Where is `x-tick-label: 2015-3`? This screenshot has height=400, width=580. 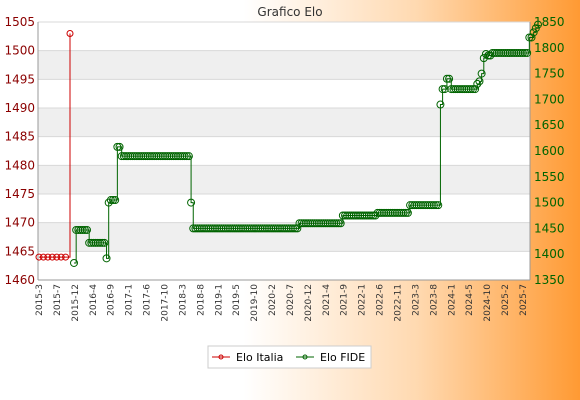 x-tick-label: 2015-3 is located at coordinates (40, 300).